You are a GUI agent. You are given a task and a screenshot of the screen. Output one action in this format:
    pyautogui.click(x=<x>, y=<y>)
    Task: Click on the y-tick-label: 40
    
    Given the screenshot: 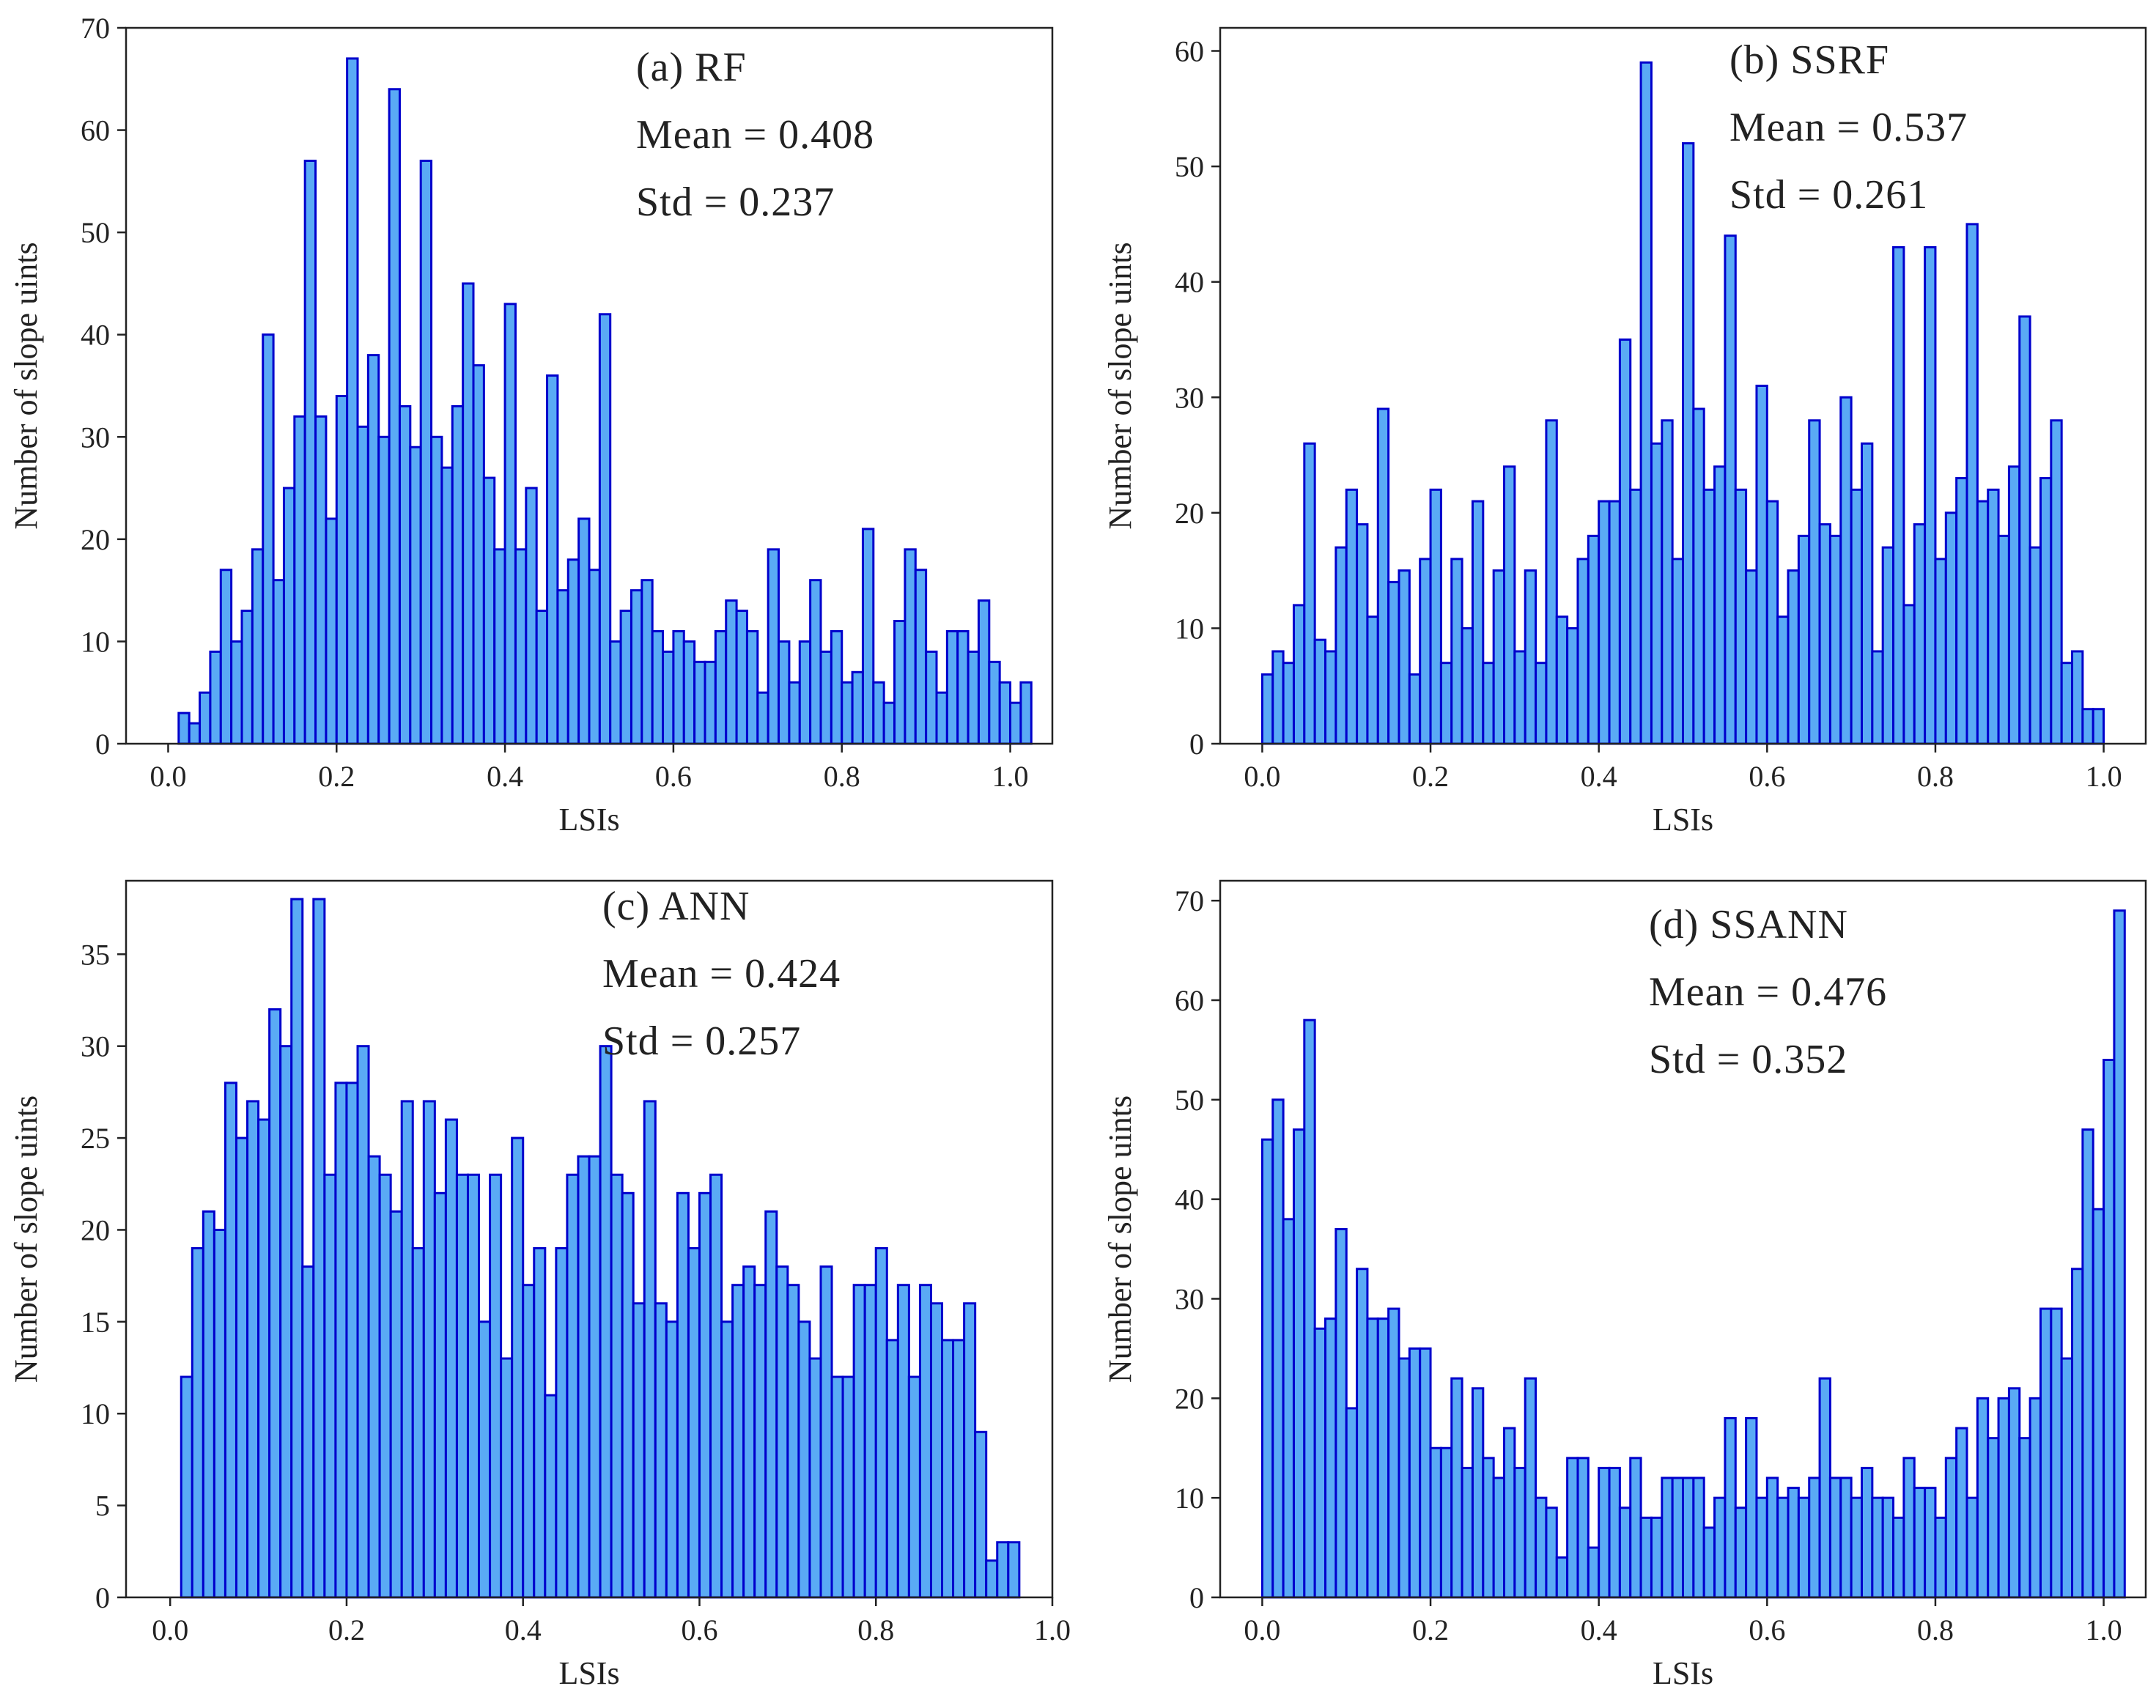 What is the action you would take?
    pyautogui.click(x=95, y=335)
    